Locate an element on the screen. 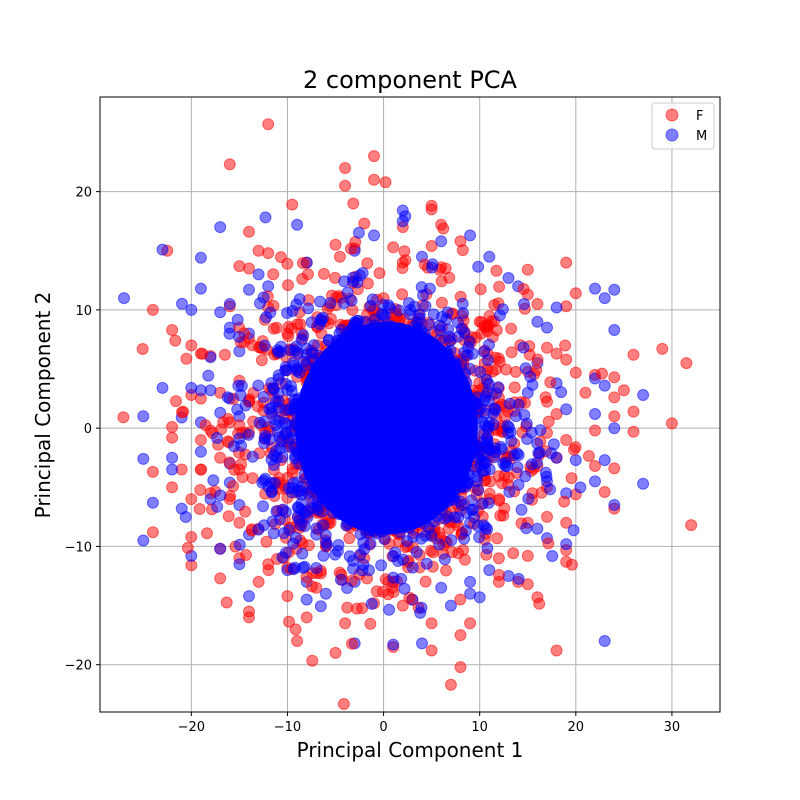  y-tick-label: 10 is located at coordinates (83, 311).